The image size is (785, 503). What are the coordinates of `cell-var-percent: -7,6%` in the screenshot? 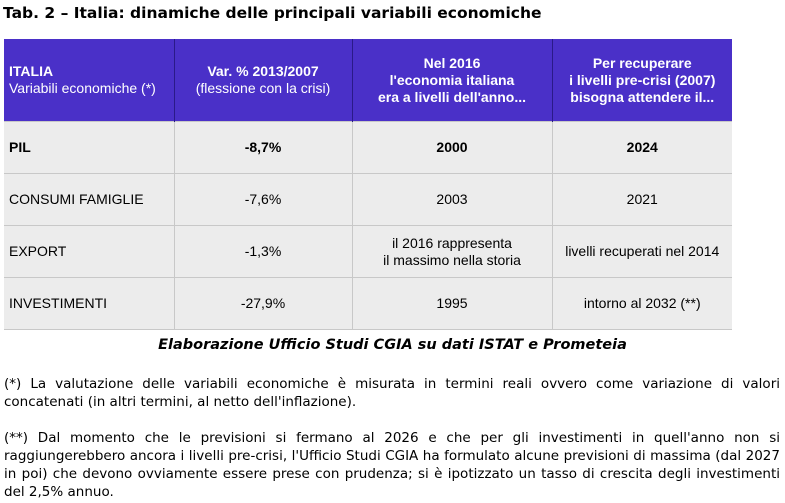 It's located at (262, 199).